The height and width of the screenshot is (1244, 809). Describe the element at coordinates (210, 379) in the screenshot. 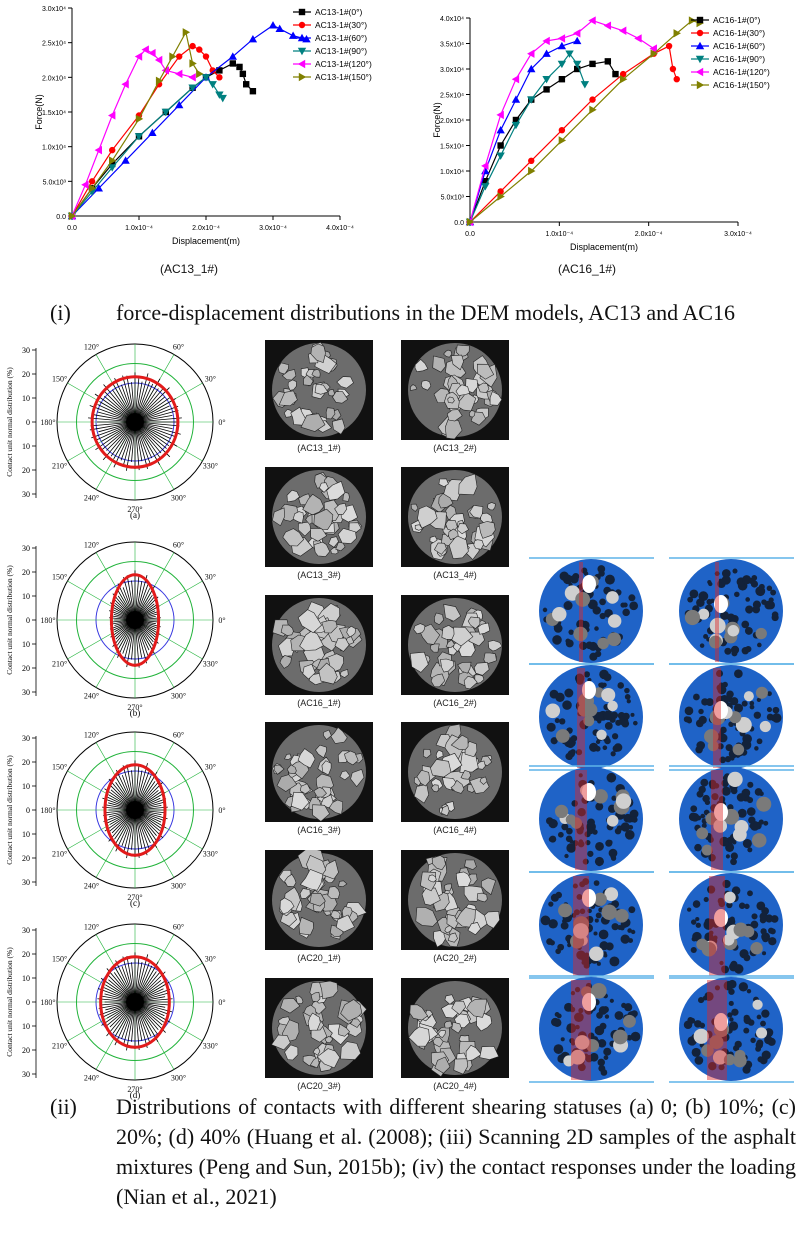

I see `angle-label: 30°` at that location.